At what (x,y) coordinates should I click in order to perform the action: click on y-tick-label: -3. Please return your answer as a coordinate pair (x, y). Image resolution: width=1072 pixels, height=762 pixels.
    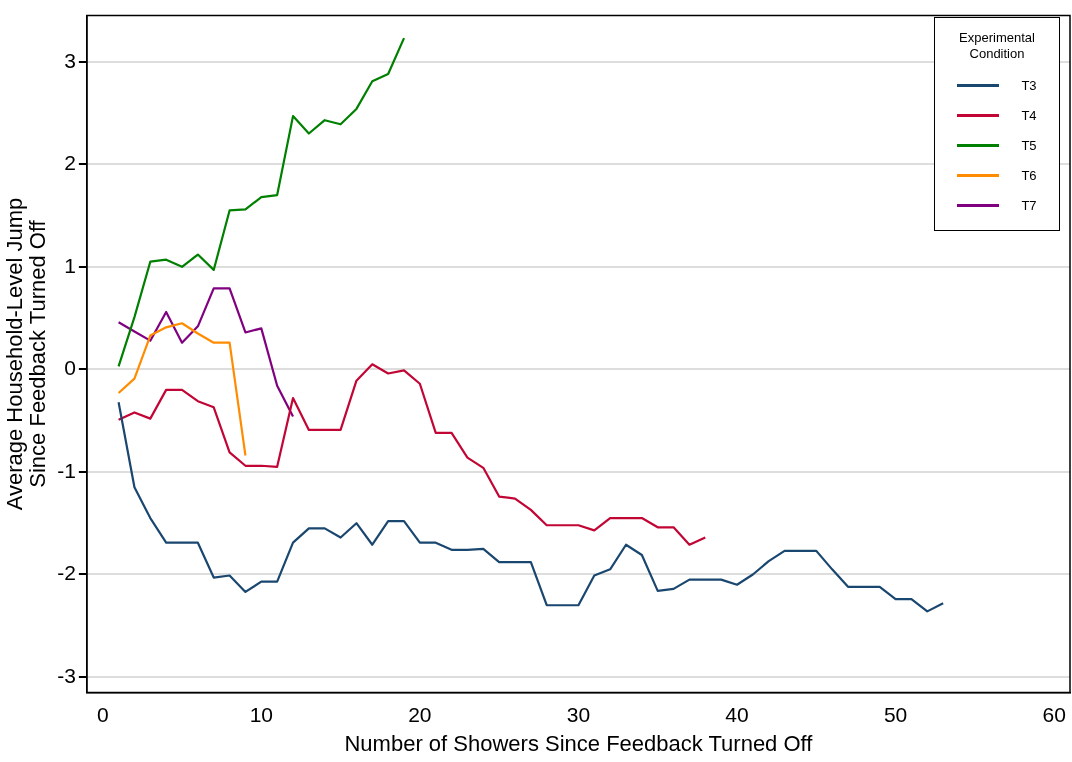
    Looking at the image, I should click on (66, 675).